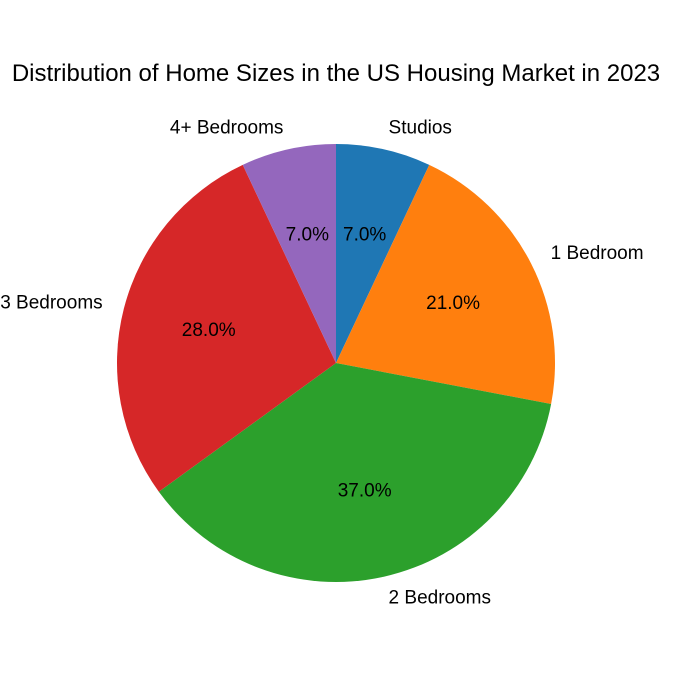 This screenshot has height=700, width=700. I want to click on pie-slice-3-bedrooms, so click(227, 328).